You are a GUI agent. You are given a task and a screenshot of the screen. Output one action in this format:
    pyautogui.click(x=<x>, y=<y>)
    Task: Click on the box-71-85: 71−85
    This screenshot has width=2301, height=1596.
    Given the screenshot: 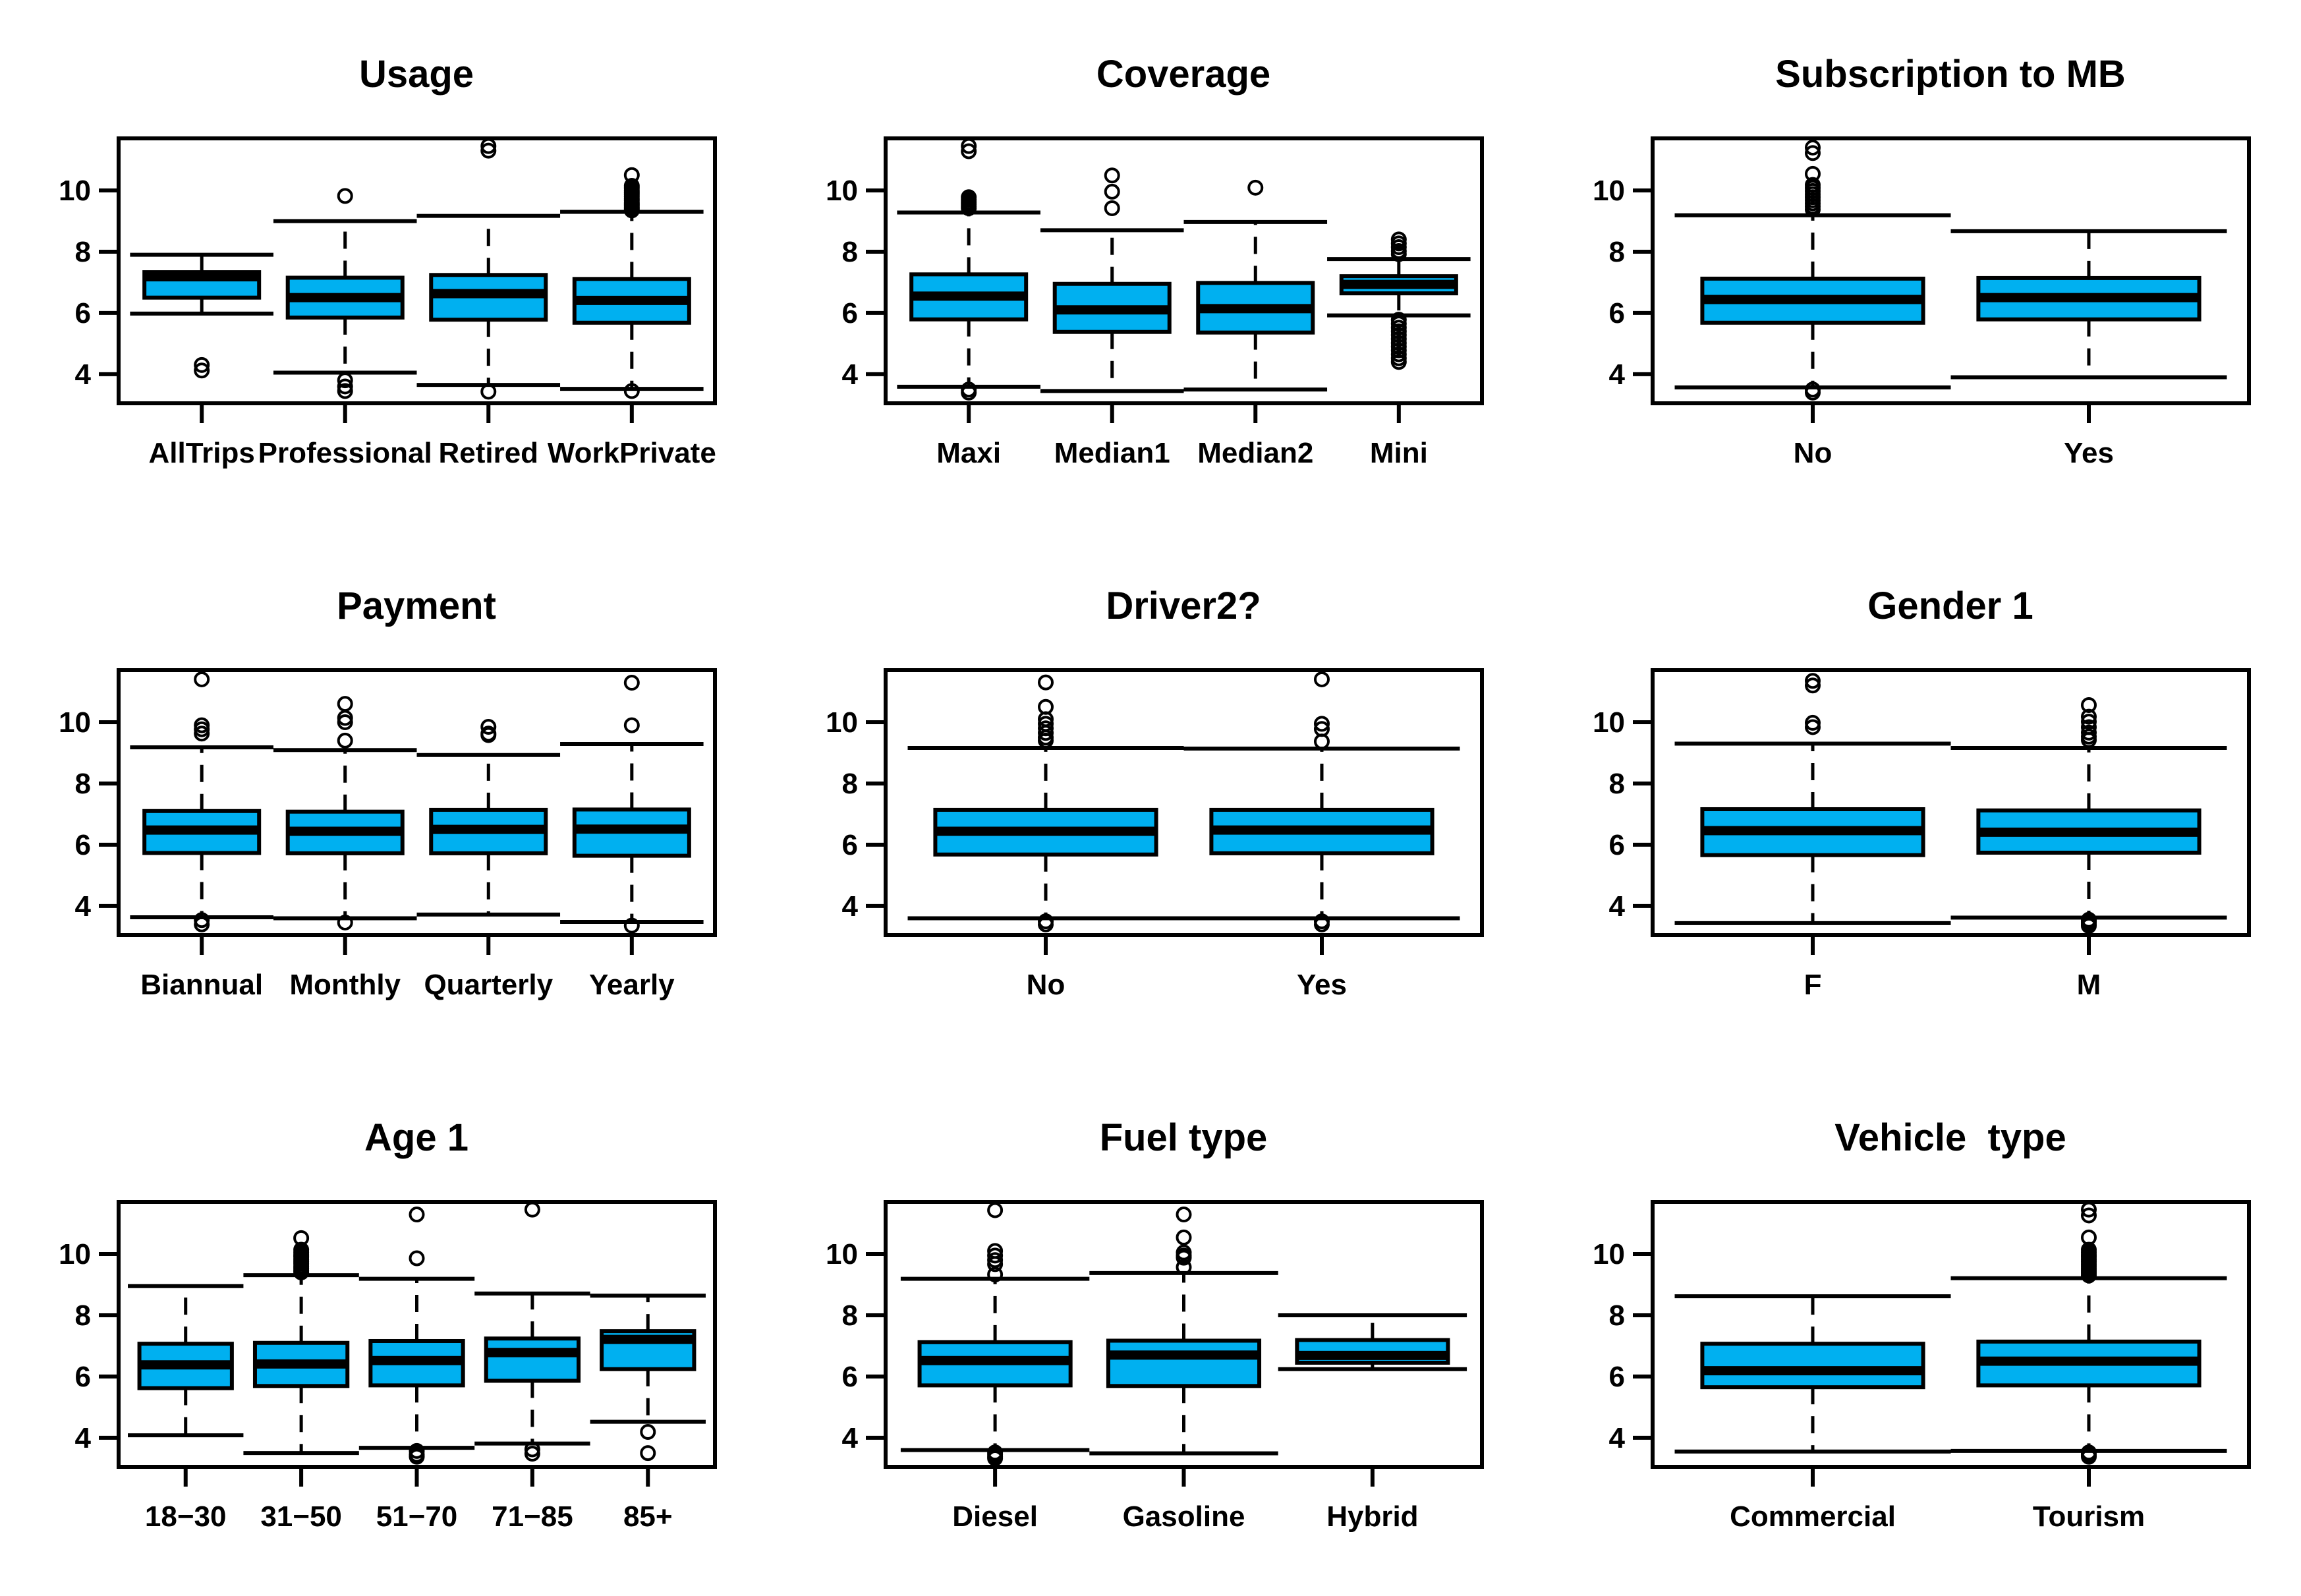 What is the action you would take?
    pyautogui.click(x=532, y=1367)
    